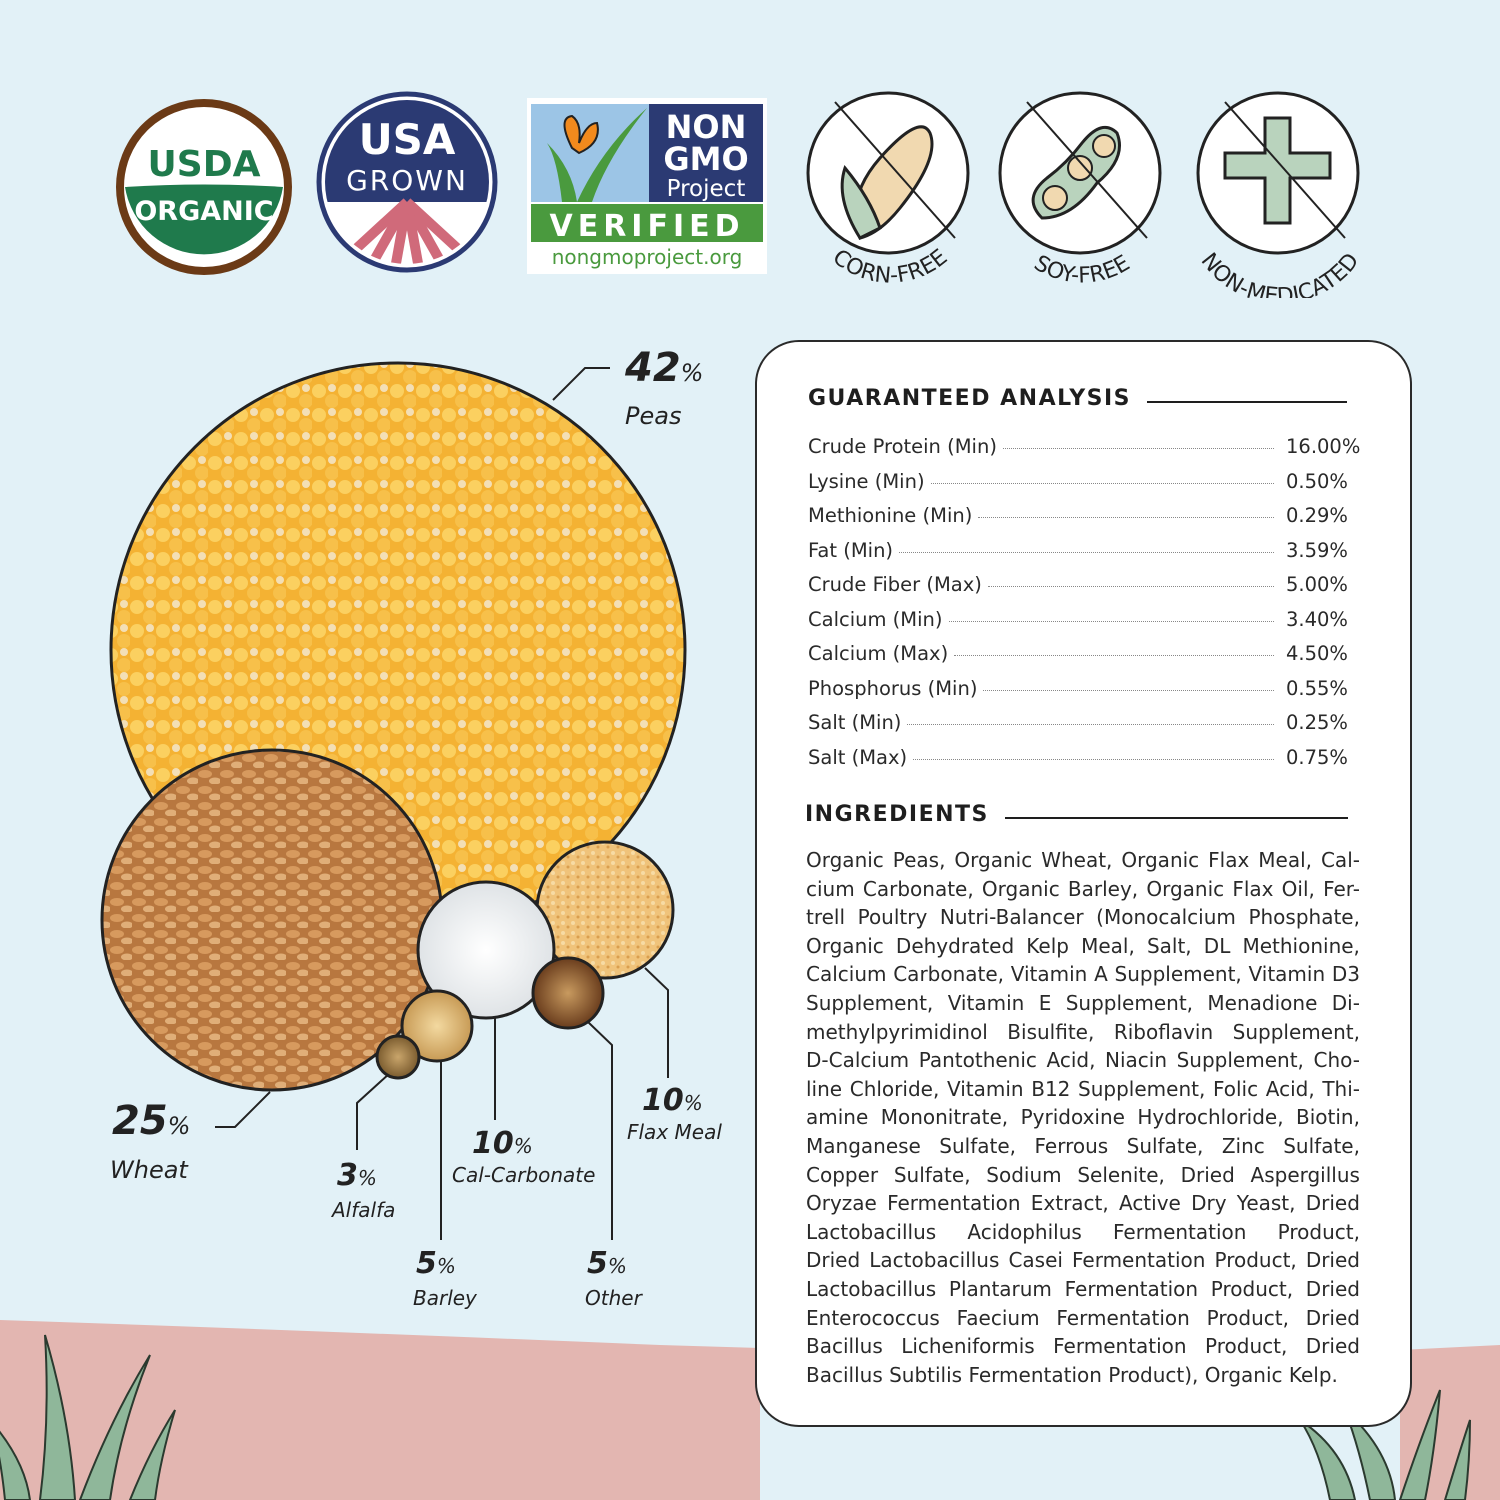  I want to click on usda-text: USDA, so click(204, 164).